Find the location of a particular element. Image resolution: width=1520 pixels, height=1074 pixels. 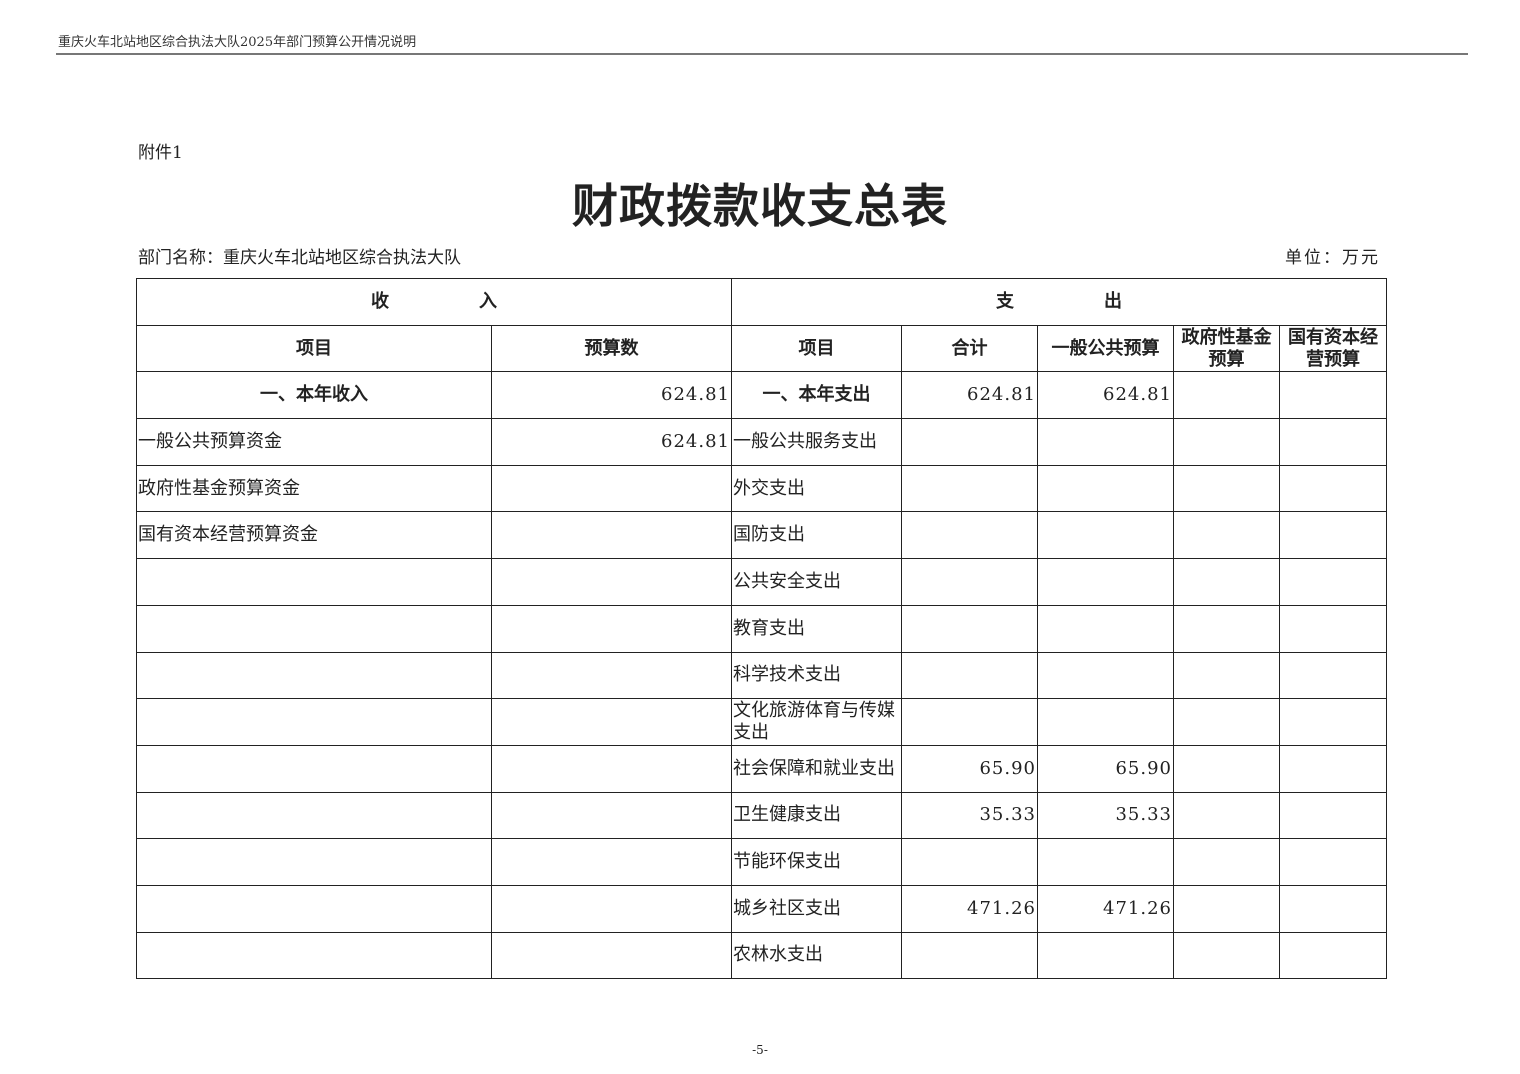

cell-general-budget: 471.26 is located at coordinates (1105, 908).